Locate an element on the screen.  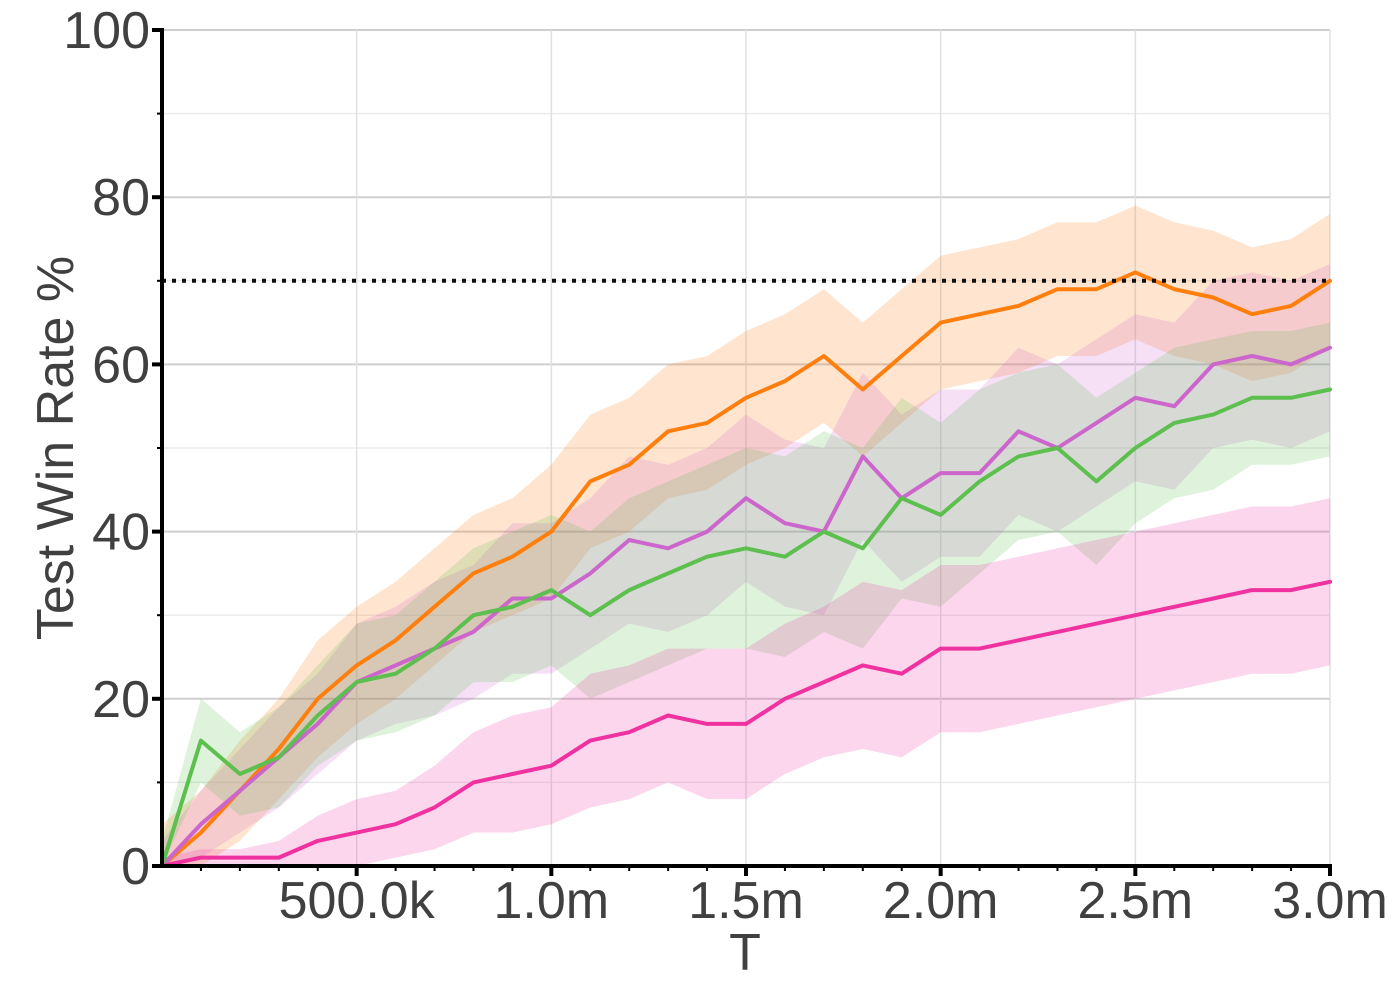
y-tick-label: 80 is located at coordinates (121, 198).